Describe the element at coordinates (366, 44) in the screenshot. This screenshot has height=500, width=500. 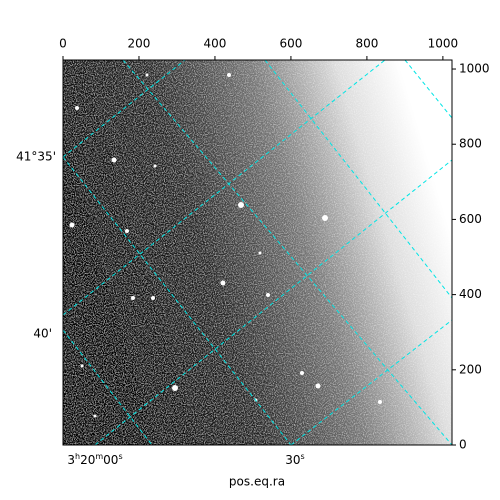
I see `x-tick-label: 800` at that location.